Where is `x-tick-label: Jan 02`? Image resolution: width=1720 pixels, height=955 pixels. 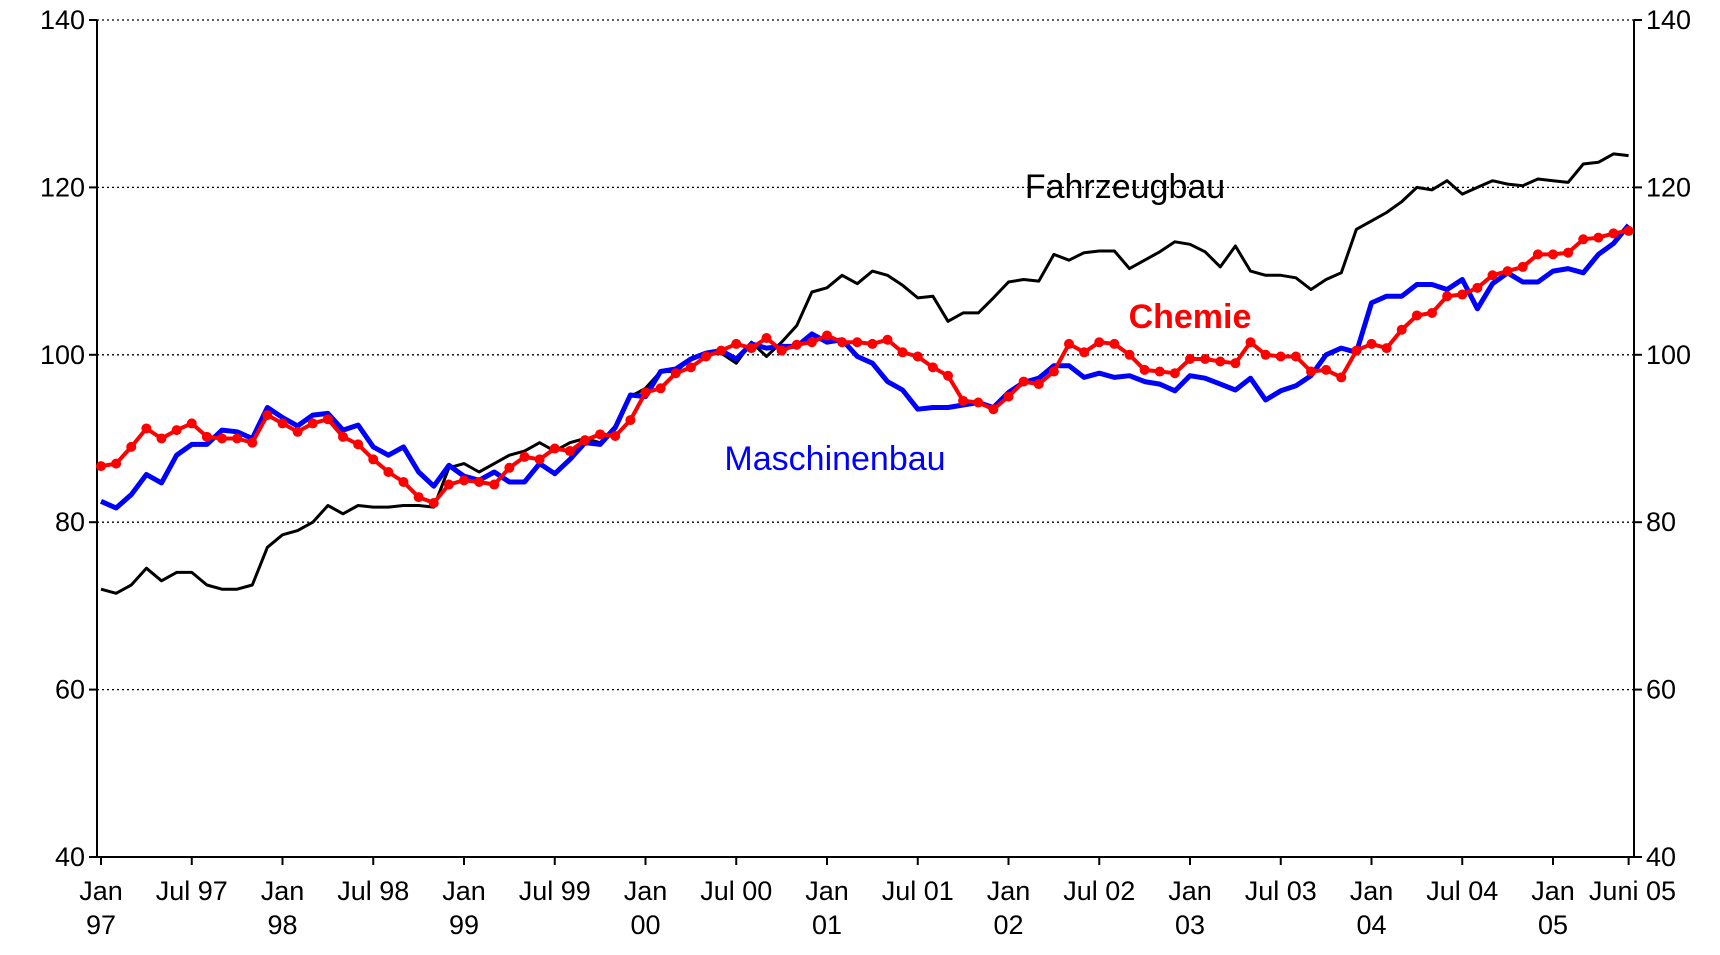
x-tick-label: Jan 02 is located at coordinates (1009, 908).